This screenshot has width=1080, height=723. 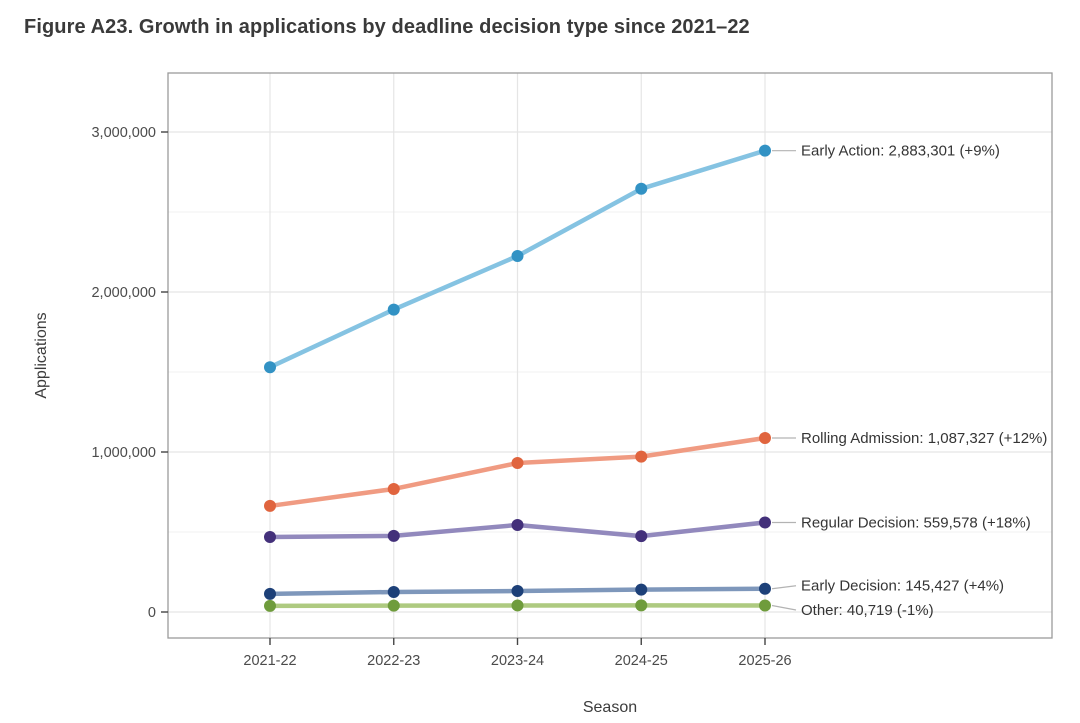 What do you see at coordinates (123, 293) in the screenshot?
I see `y-tick-label: 2,000,000` at bounding box center [123, 293].